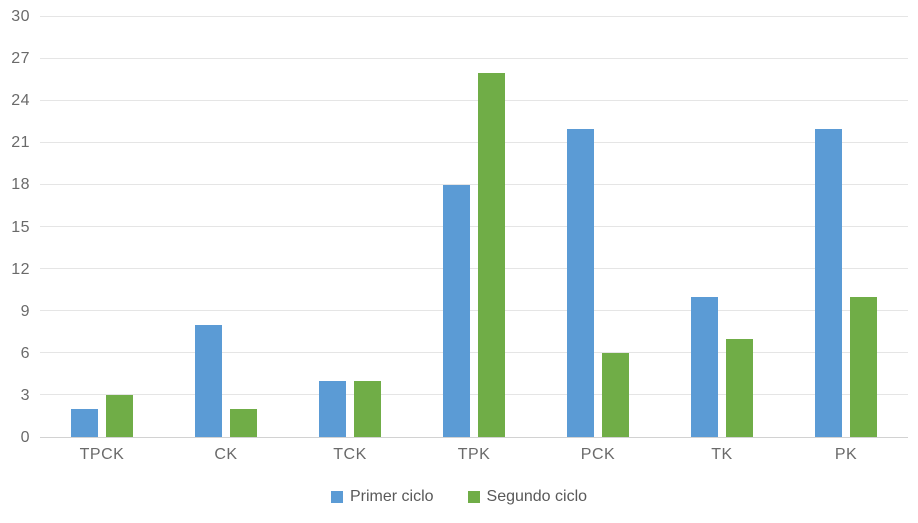 The height and width of the screenshot is (523, 918). Describe the element at coordinates (537, 496) in the screenshot. I see `legend-label: Segundo ciclo` at that location.